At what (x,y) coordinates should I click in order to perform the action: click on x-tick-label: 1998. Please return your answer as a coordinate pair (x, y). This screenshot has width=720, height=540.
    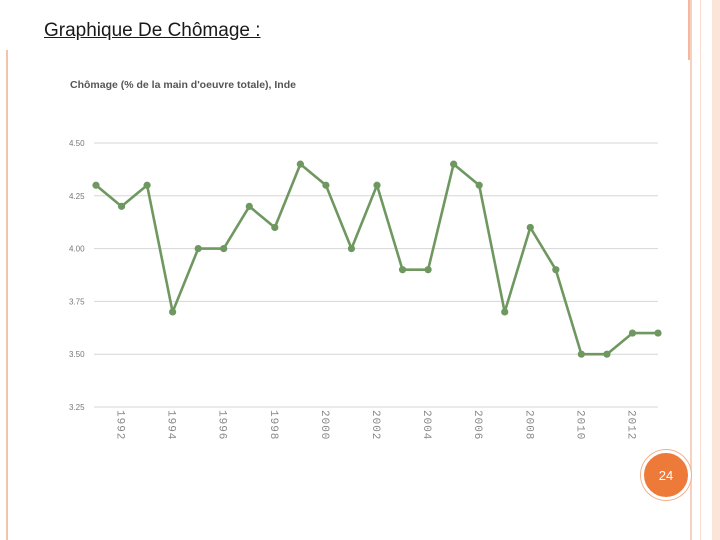
    Looking at the image, I should click on (273, 425).